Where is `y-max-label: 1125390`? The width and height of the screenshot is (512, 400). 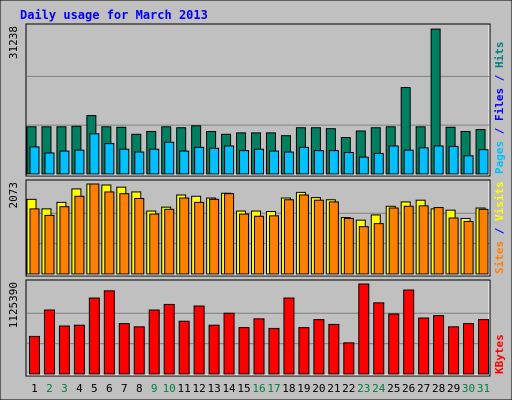 y-max-label: 1125390 is located at coordinates (13, 305).